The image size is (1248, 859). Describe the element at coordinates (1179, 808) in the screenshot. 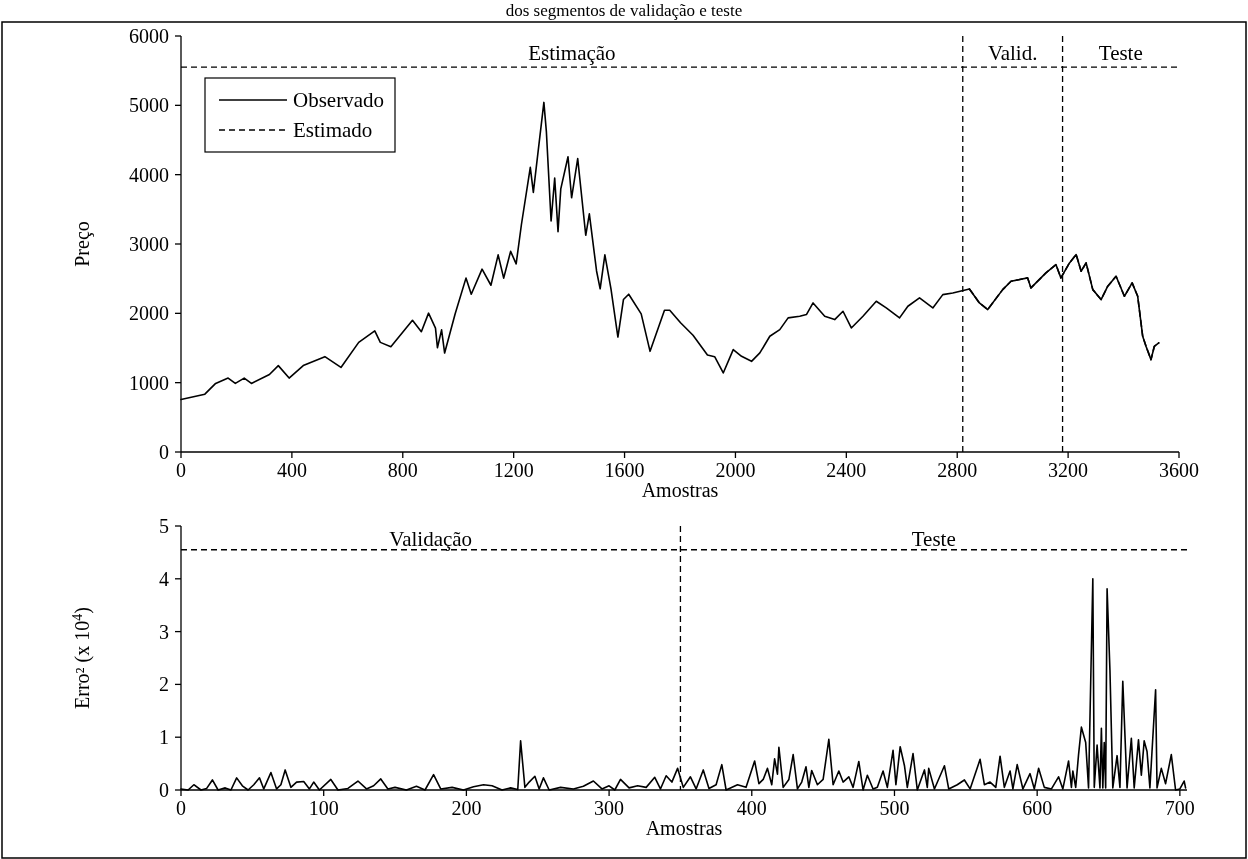

I see `x-tick-label: 700` at that location.